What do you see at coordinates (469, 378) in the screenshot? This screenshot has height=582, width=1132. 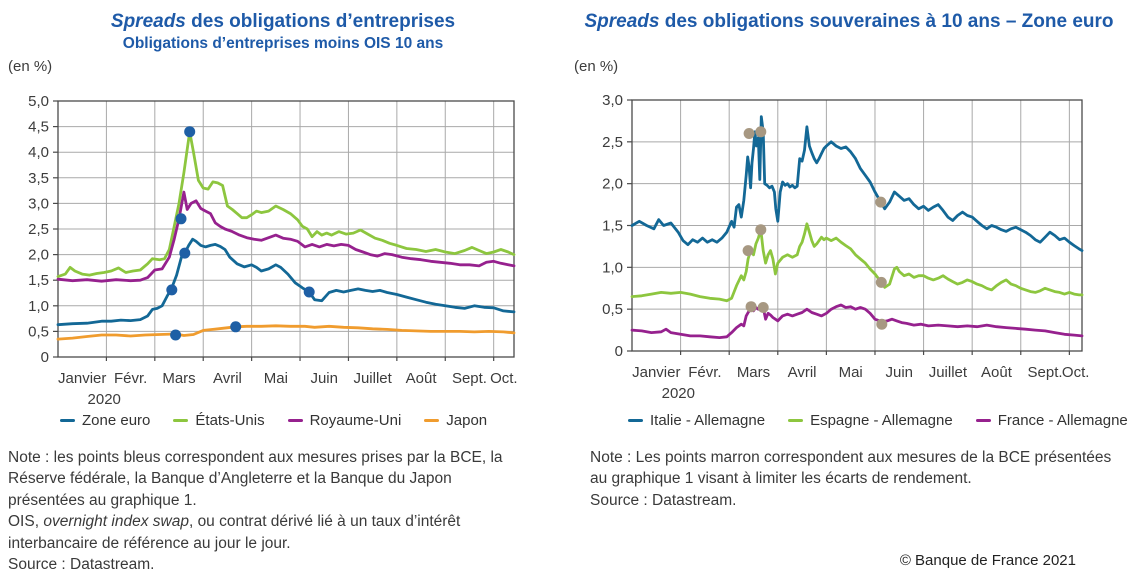 I see `x-tick-label: Sept.` at bounding box center [469, 378].